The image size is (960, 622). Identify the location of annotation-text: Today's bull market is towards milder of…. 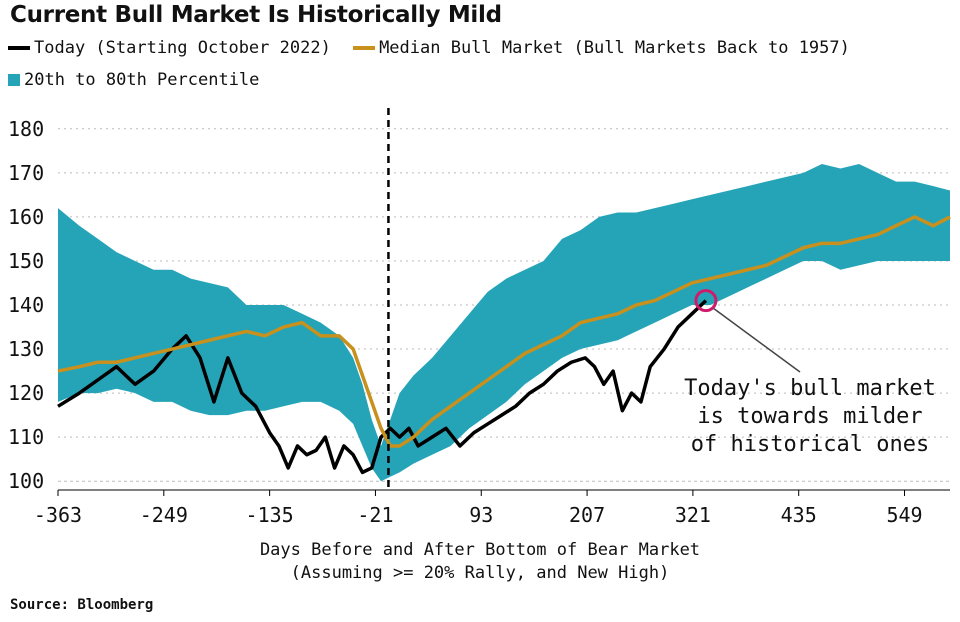
(810, 417).